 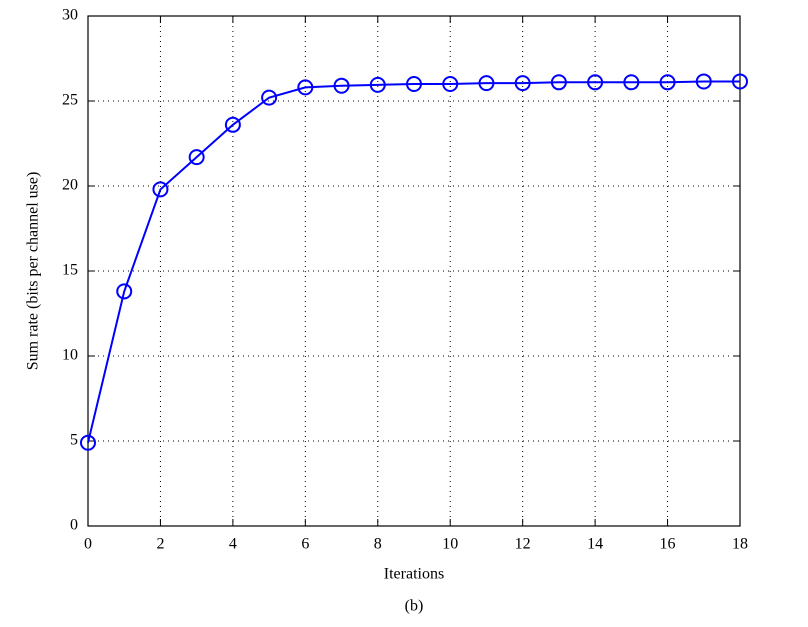 I want to click on y-tick-label: 25, so click(x=70, y=100).